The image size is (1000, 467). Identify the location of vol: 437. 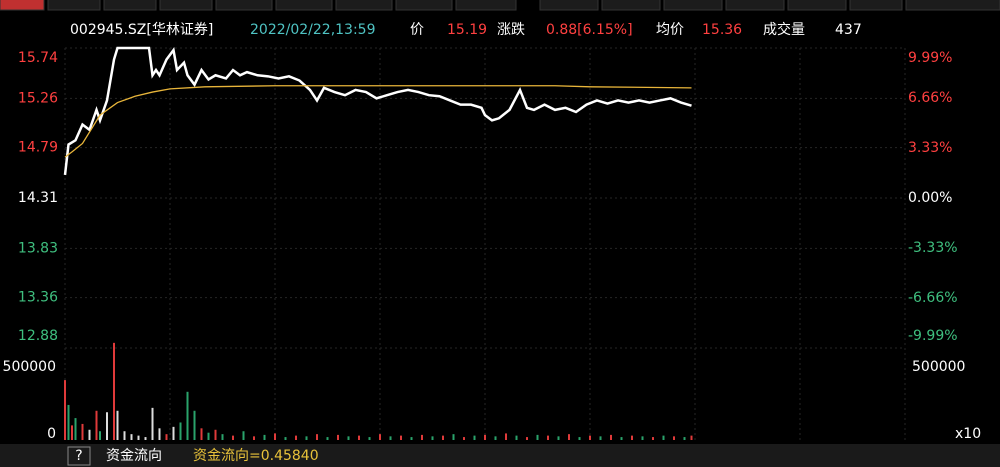
(848, 30).